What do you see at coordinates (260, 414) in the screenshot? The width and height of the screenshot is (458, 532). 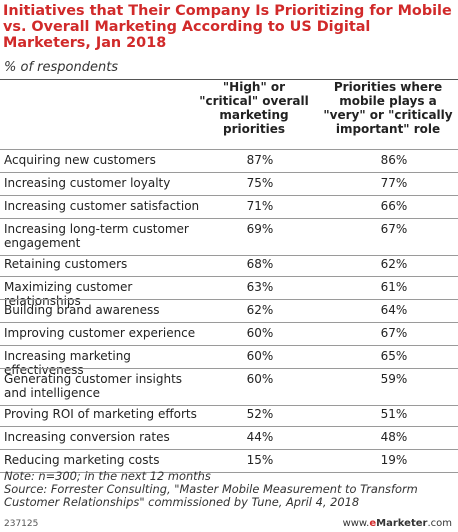 I see `value-overall: 52%` at bounding box center [260, 414].